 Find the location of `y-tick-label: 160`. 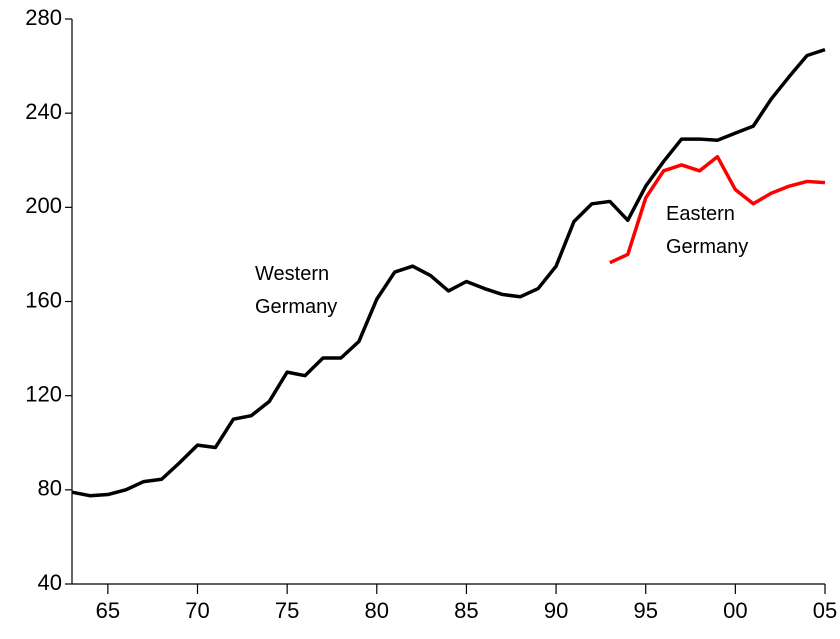

y-tick-label: 160 is located at coordinates (43, 299).